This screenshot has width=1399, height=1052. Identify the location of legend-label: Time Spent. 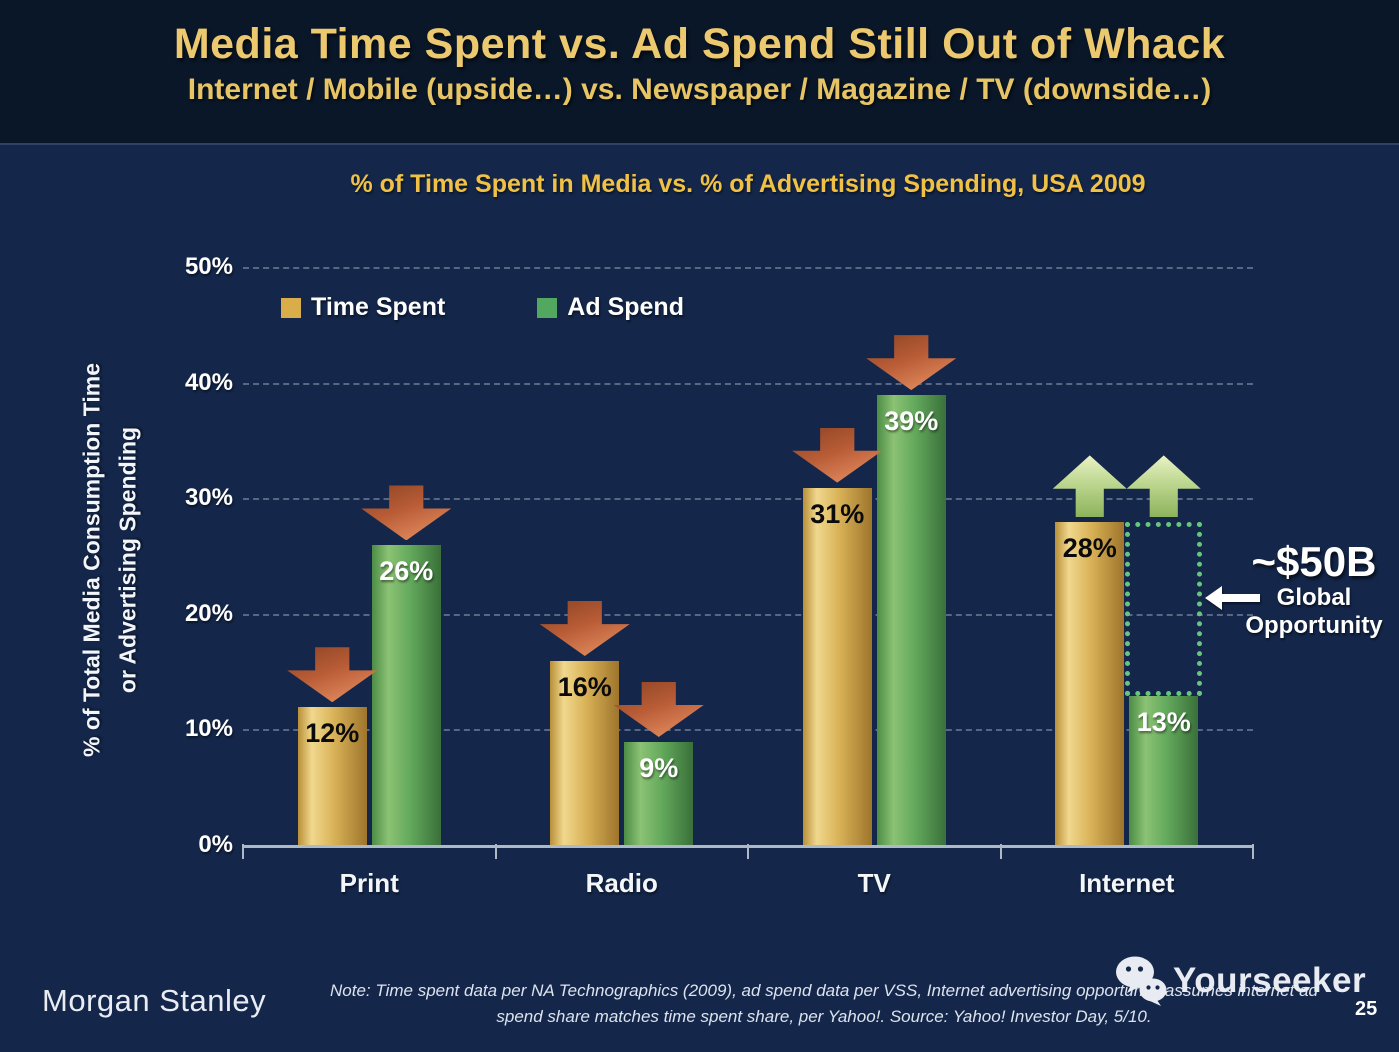
(378, 307).